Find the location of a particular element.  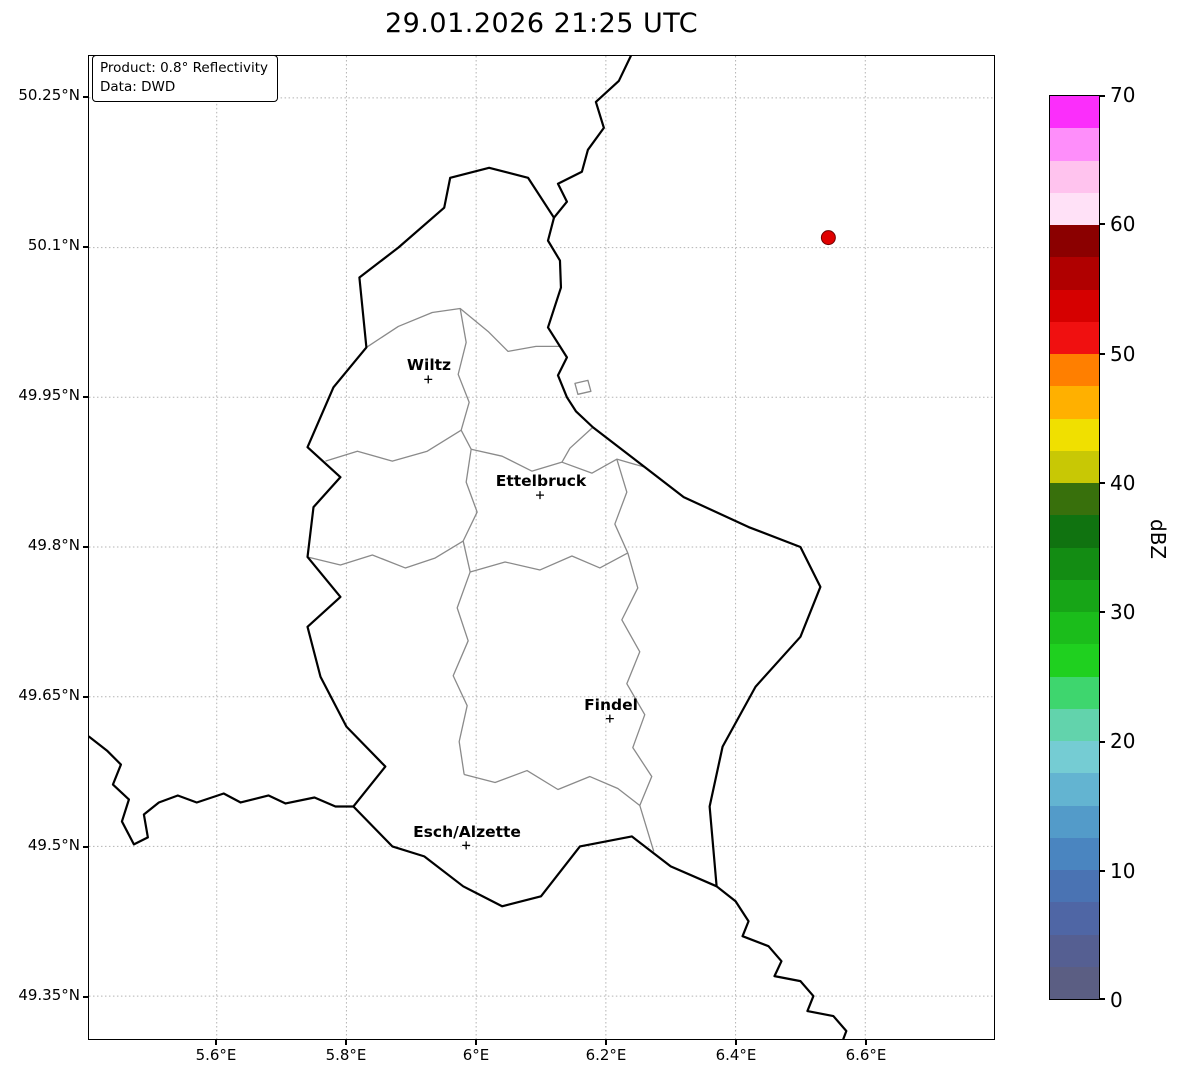

city-marker-ettelbruck is located at coordinates (540, 495).